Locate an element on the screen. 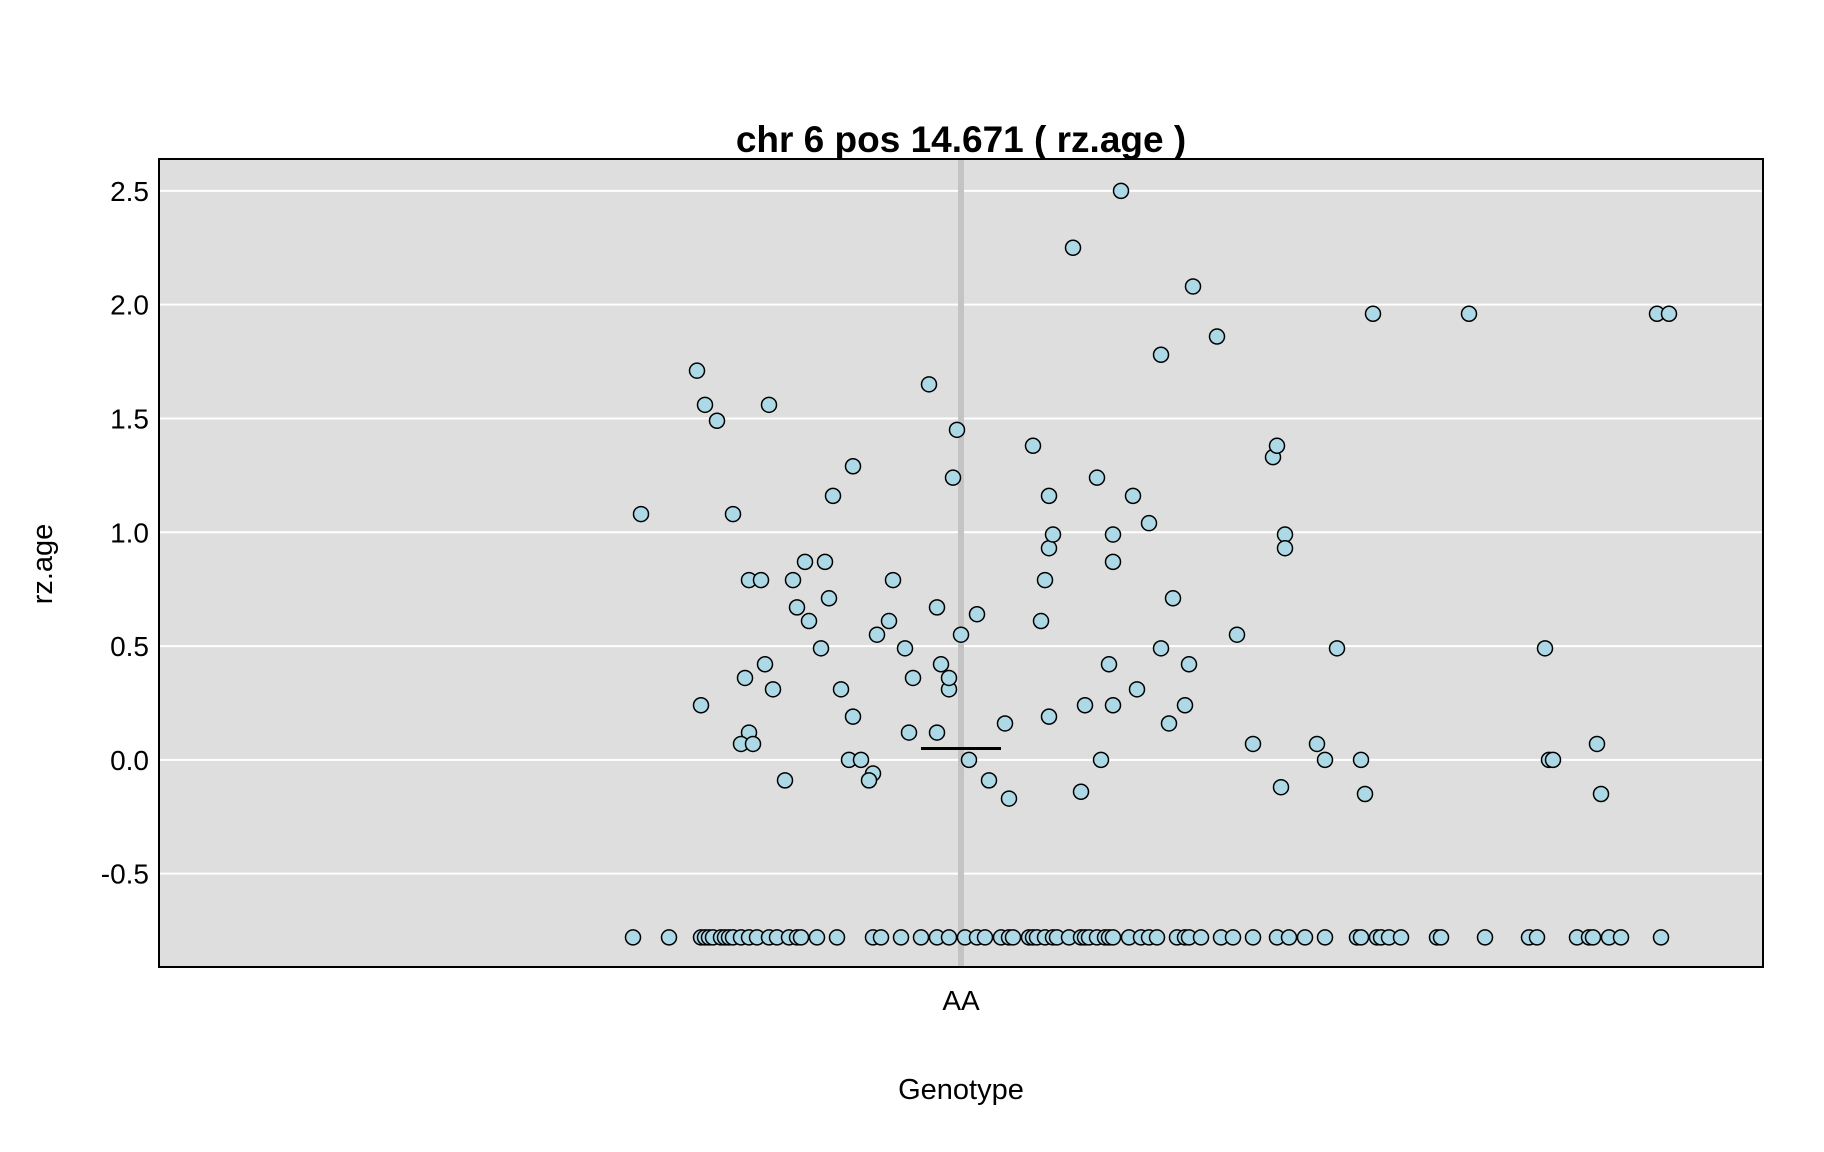 The width and height of the screenshot is (1824, 1152). y-tick-label: 2.5 is located at coordinates (129, 191).